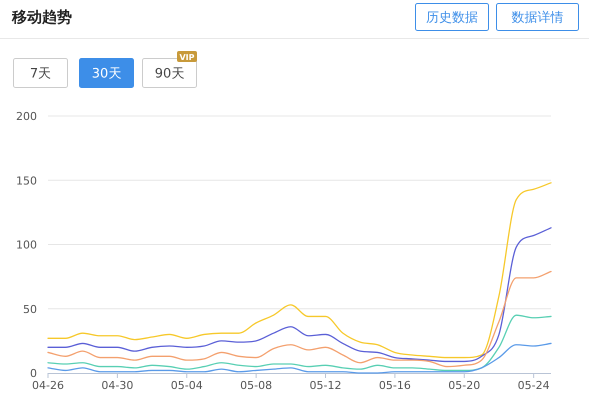 This screenshot has height=395, width=589. Describe the element at coordinates (187, 56) in the screenshot. I see `badge-vip: VIP` at that location.